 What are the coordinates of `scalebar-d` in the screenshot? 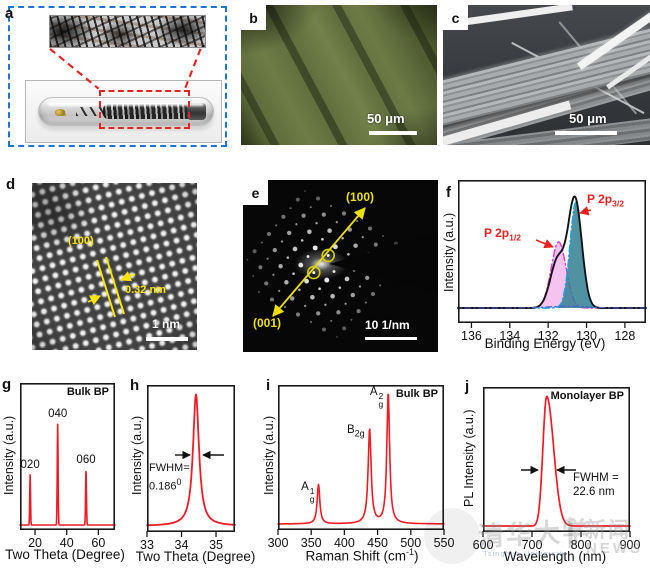 It's located at (167, 339).